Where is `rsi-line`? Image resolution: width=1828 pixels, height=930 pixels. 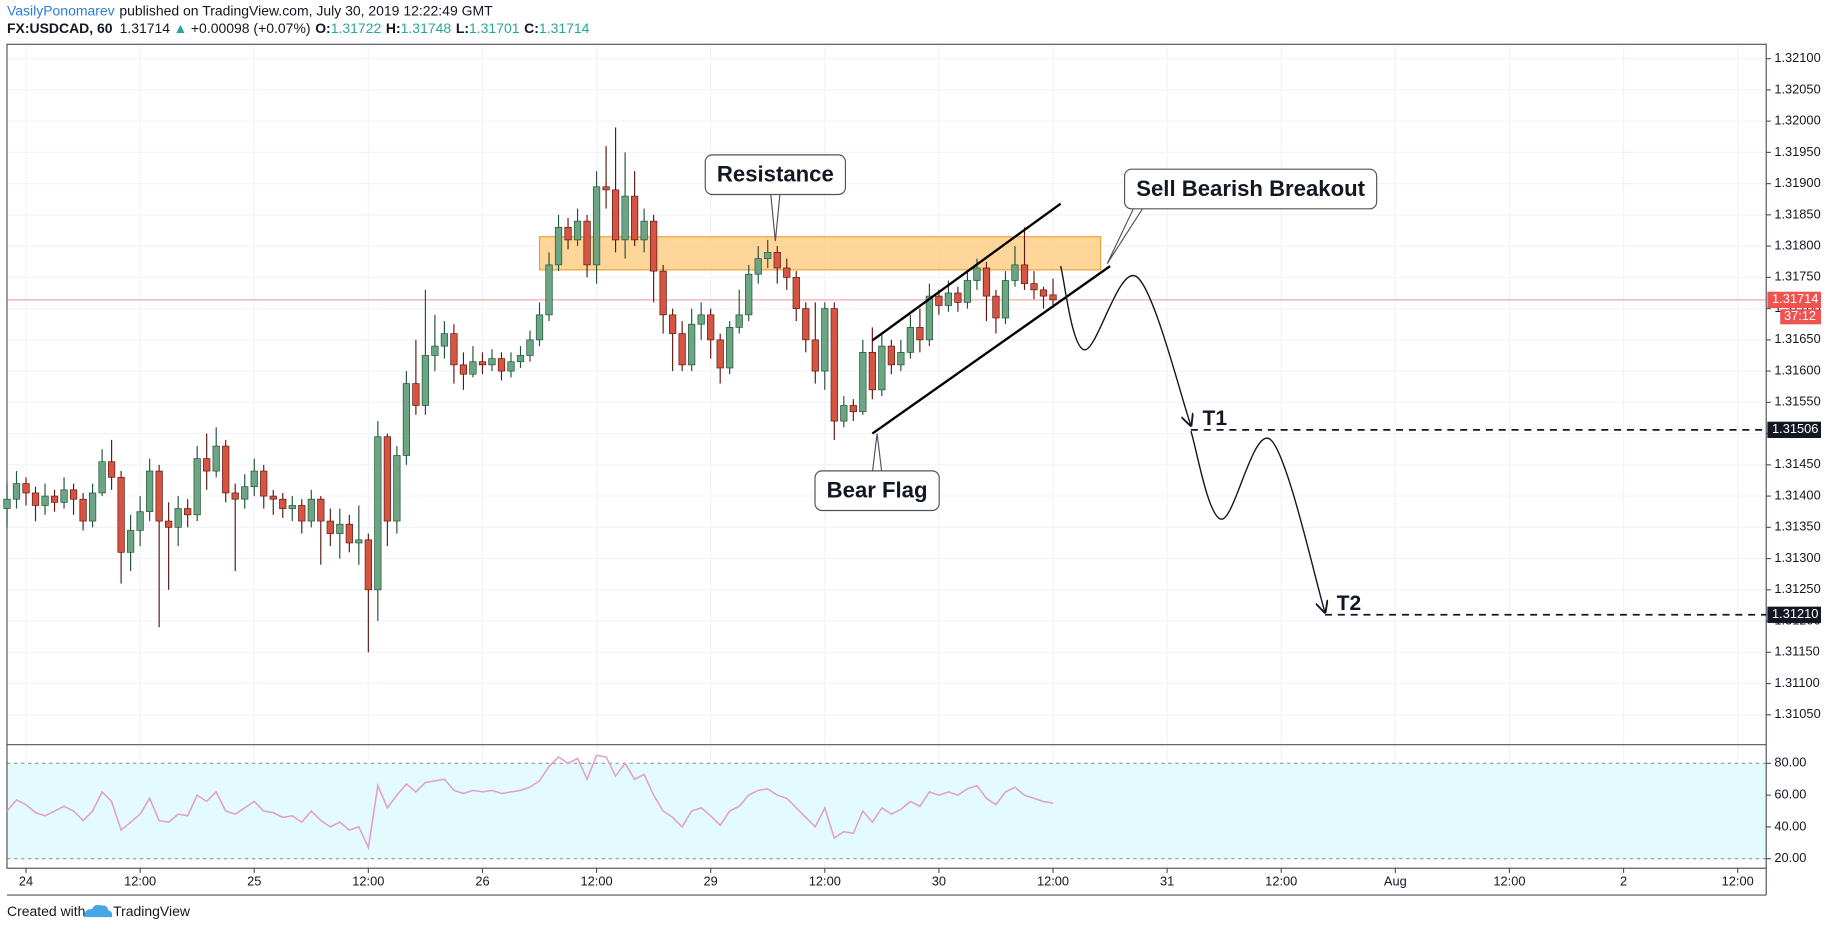 rsi-line is located at coordinates (530, 802).